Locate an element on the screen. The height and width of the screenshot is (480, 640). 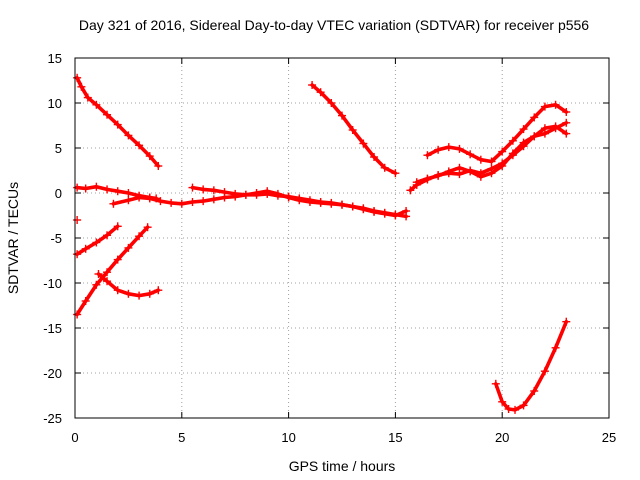
y-tick-label: -25 is located at coordinates (52, 418).